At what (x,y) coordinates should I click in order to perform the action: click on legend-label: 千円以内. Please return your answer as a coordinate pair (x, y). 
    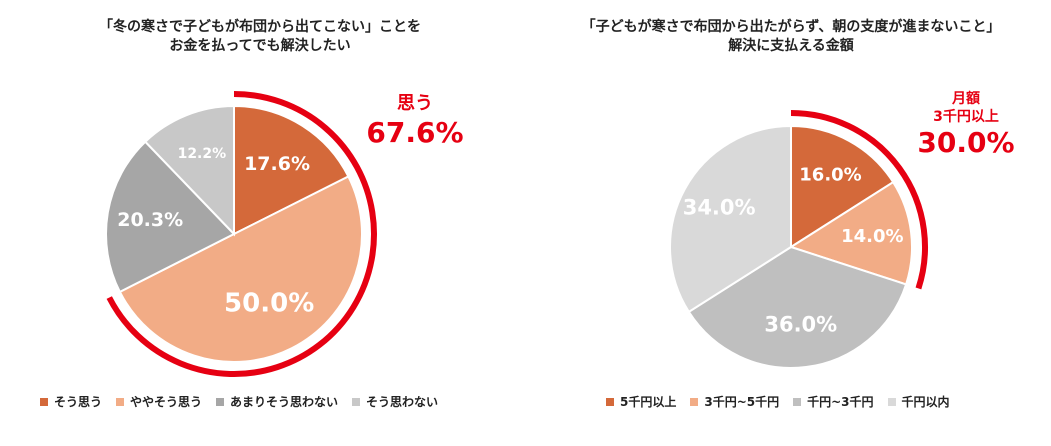
    Looking at the image, I should click on (925, 402).